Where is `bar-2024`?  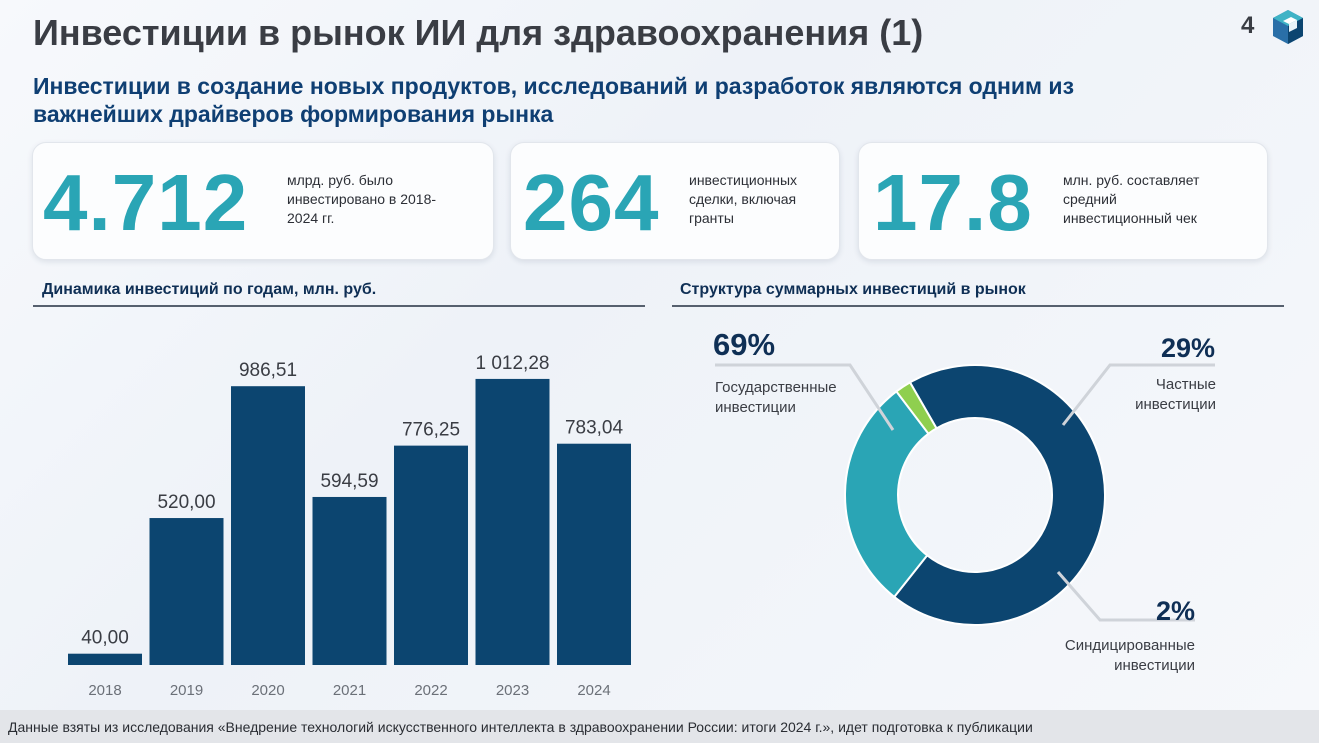 bar-2024 is located at coordinates (594, 554).